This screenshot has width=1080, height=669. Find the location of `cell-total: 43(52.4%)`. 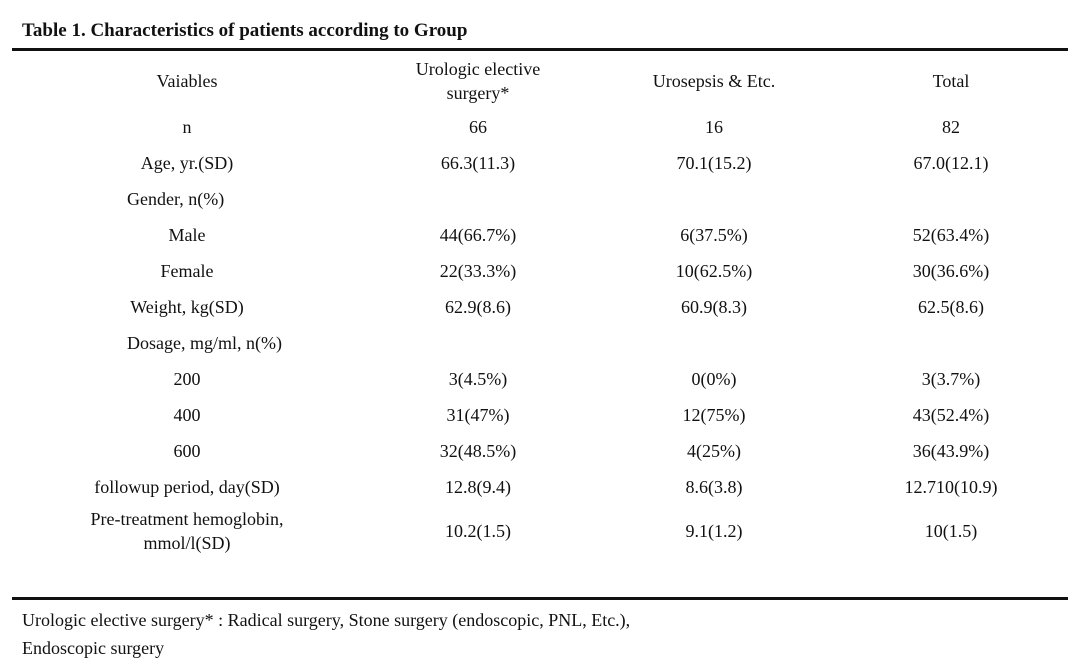

cell-total: 43(52.4%) is located at coordinates (951, 415).